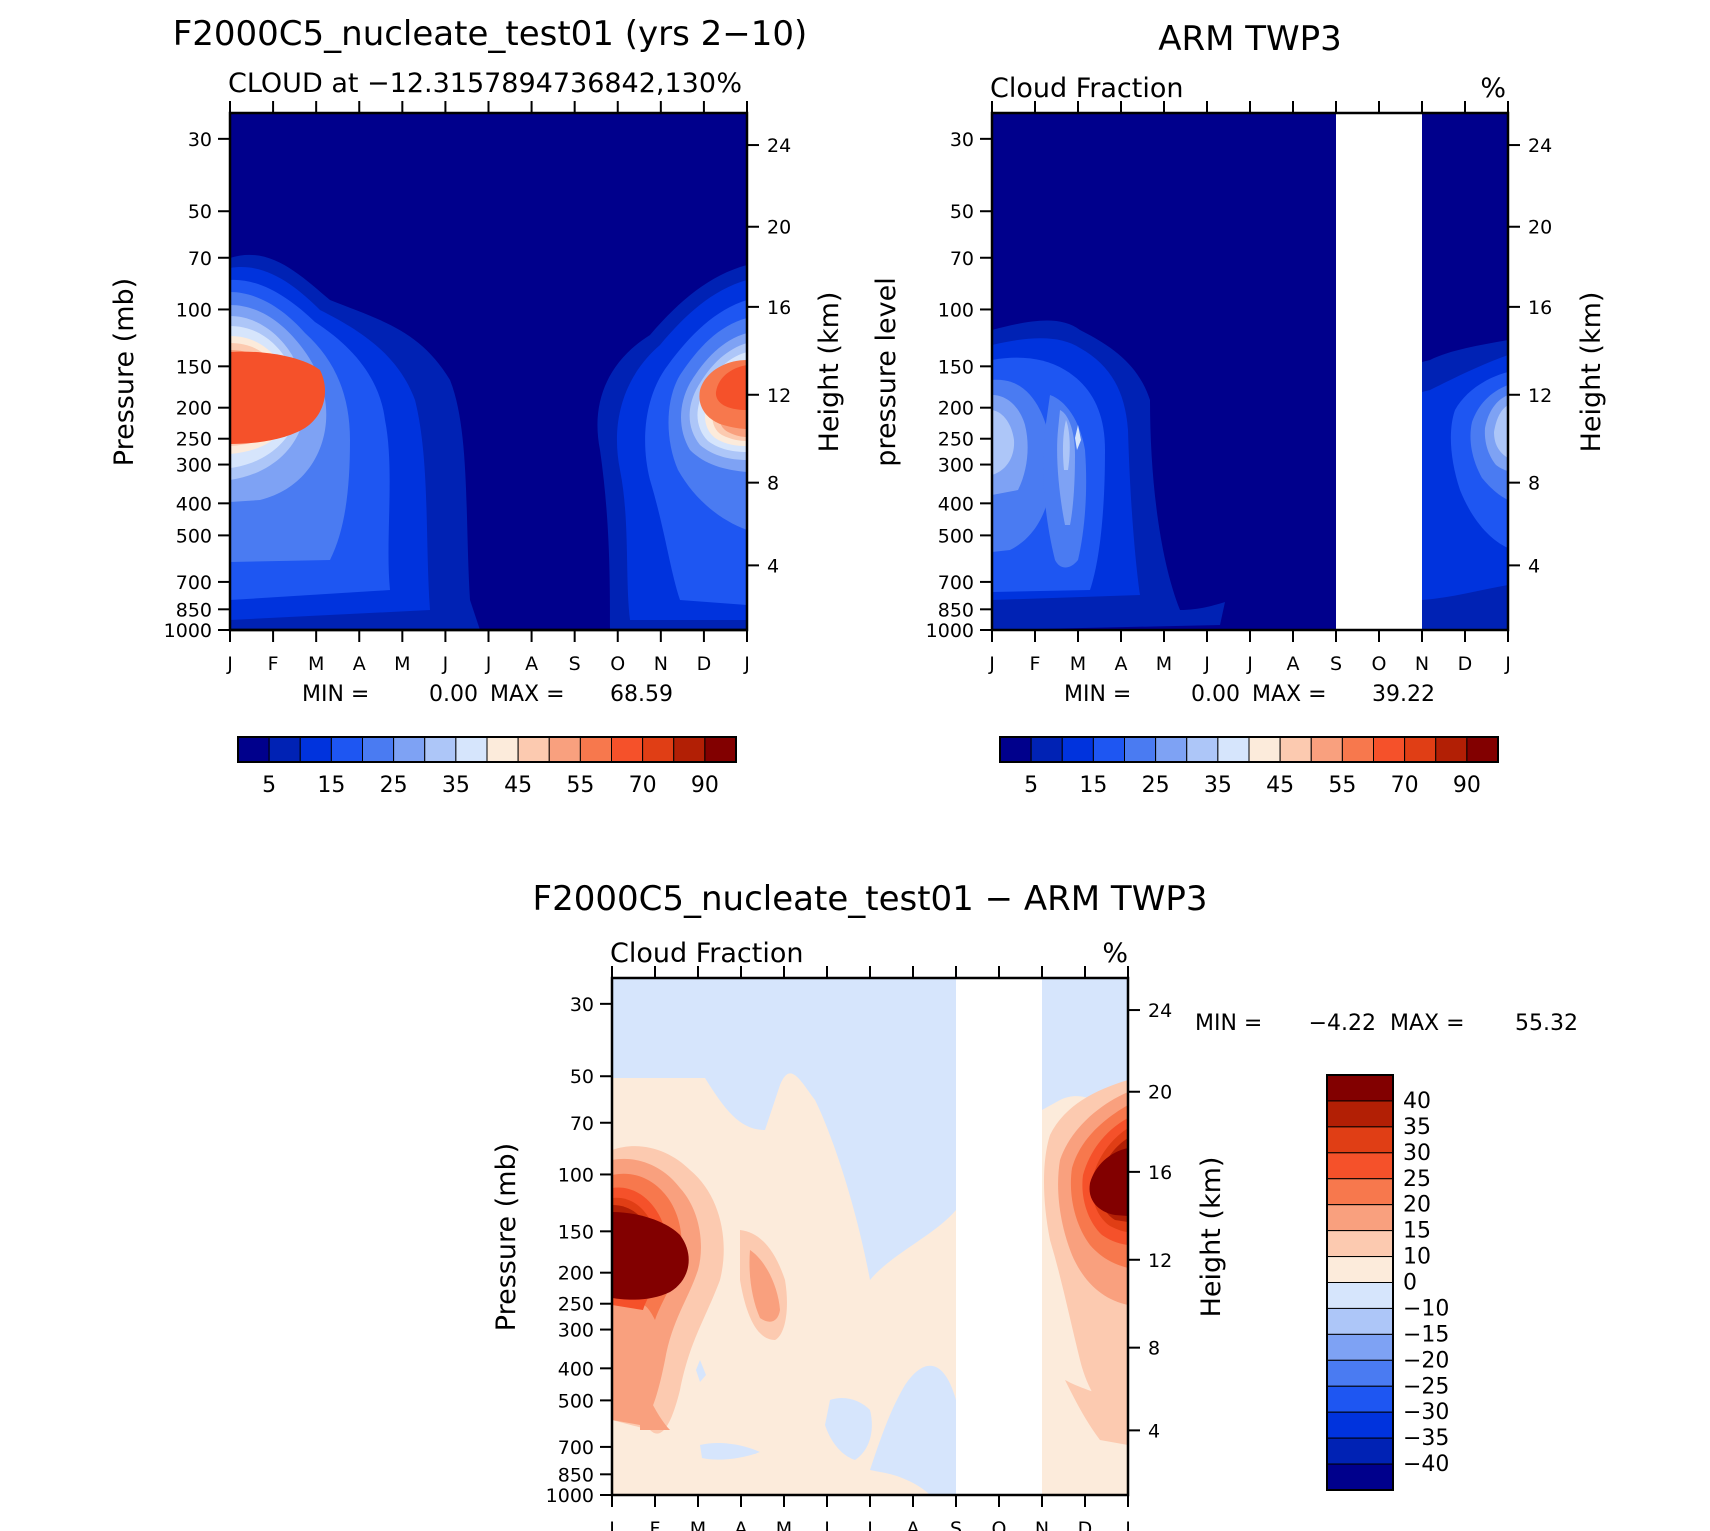  Describe the element at coordinates (1218, 785) in the screenshot. I see `colorbar-label: 35` at that location.